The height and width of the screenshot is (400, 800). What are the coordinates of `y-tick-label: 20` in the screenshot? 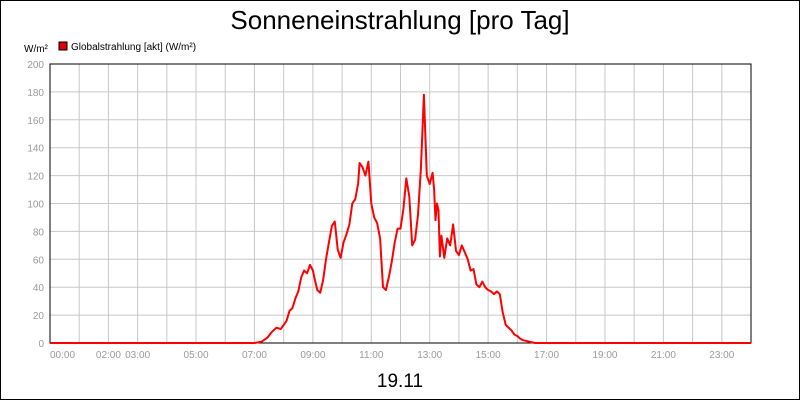 It's located at (39, 316).